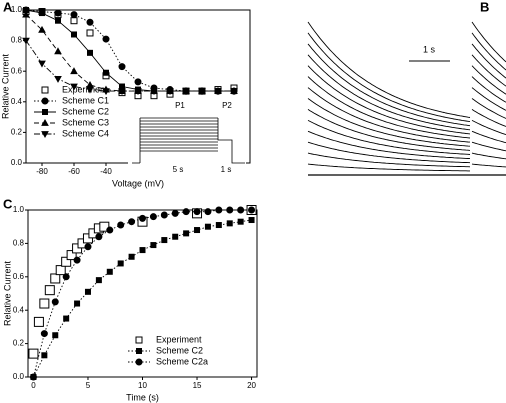 This screenshot has width=506, height=403. Describe the element at coordinates (187, 139) in the screenshot. I see `inset-protocol` at that location.